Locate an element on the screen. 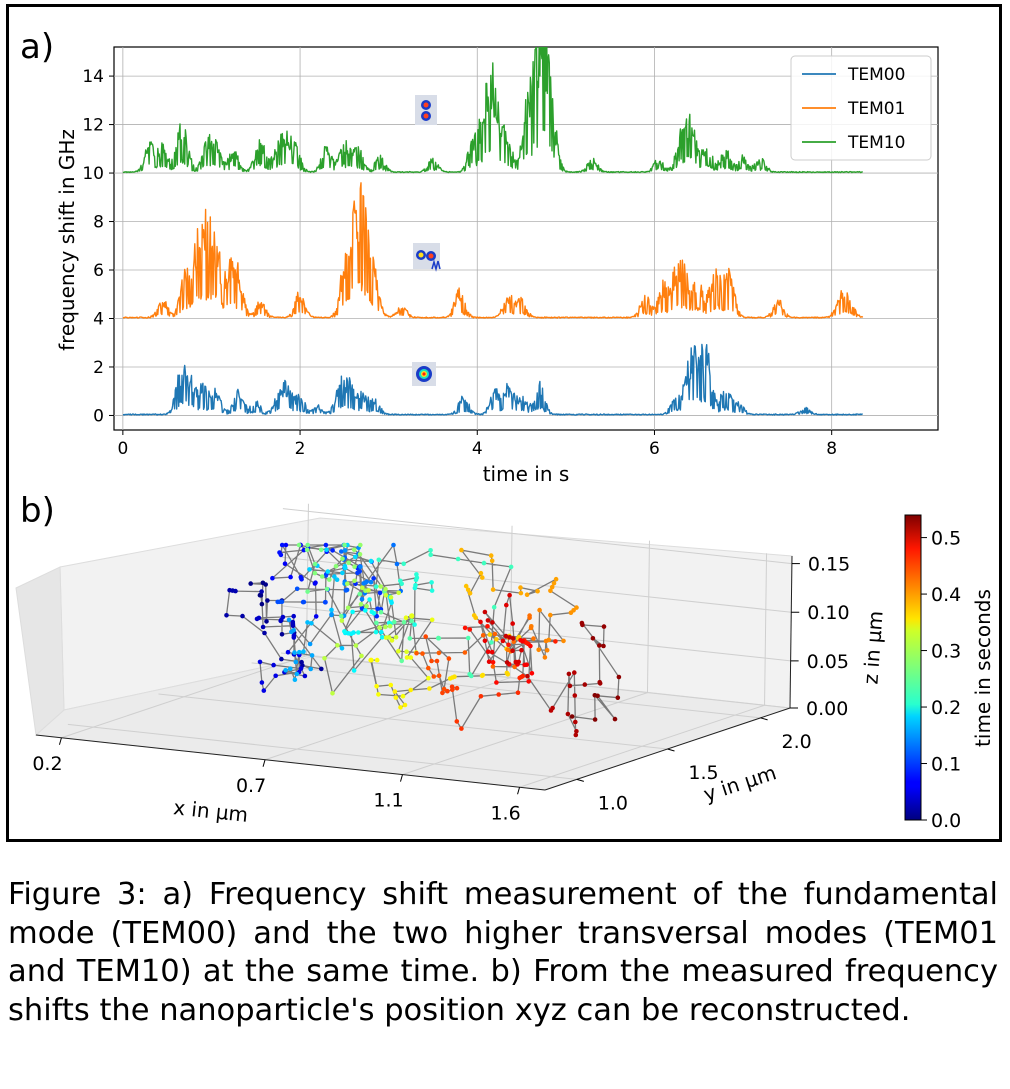 The height and width of the screenshot is (1089, 1010). z-tick-label: 0.15 is located at coordinates (829, 565).